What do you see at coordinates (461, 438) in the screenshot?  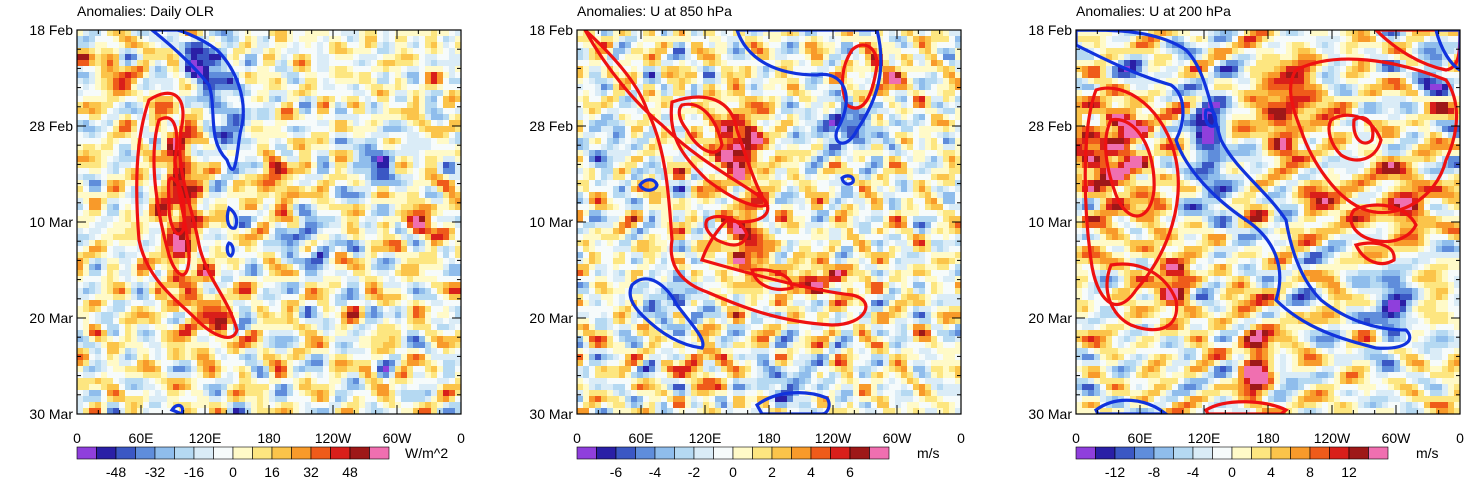 I see `x-tick-label: 0` at bounding box center [461, 438].